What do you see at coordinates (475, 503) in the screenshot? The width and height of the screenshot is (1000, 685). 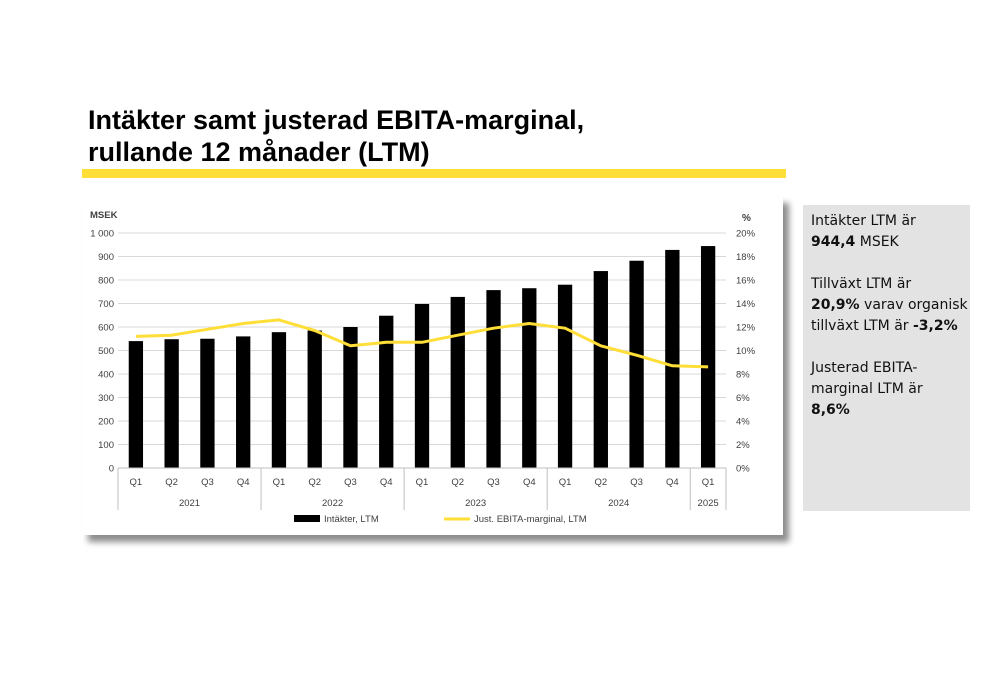 I see `year-label: 2023` at bounding box center [475, 503].